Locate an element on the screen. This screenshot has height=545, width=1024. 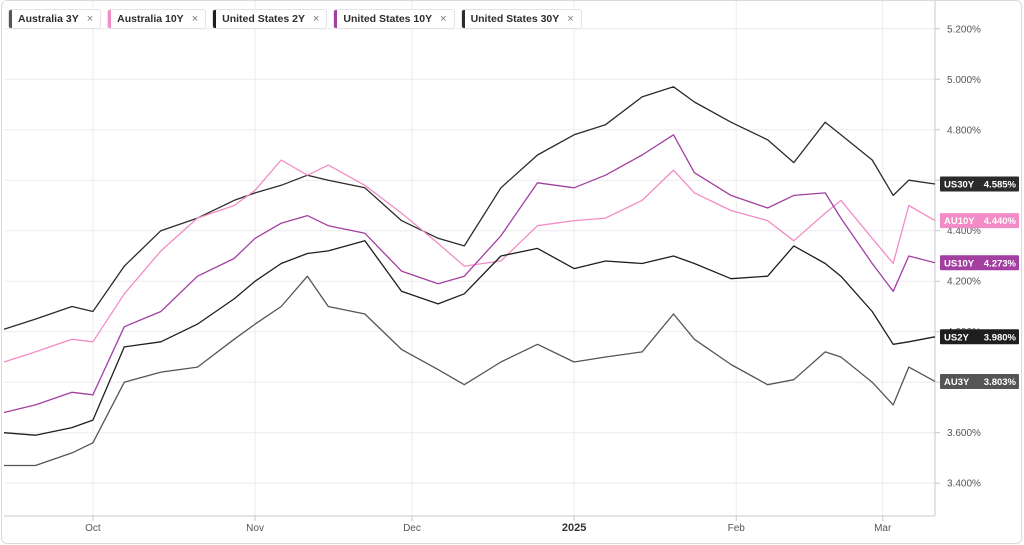
last-value-badge-au10y: AU10Y 4.440% is located at coordinates (979, 221).